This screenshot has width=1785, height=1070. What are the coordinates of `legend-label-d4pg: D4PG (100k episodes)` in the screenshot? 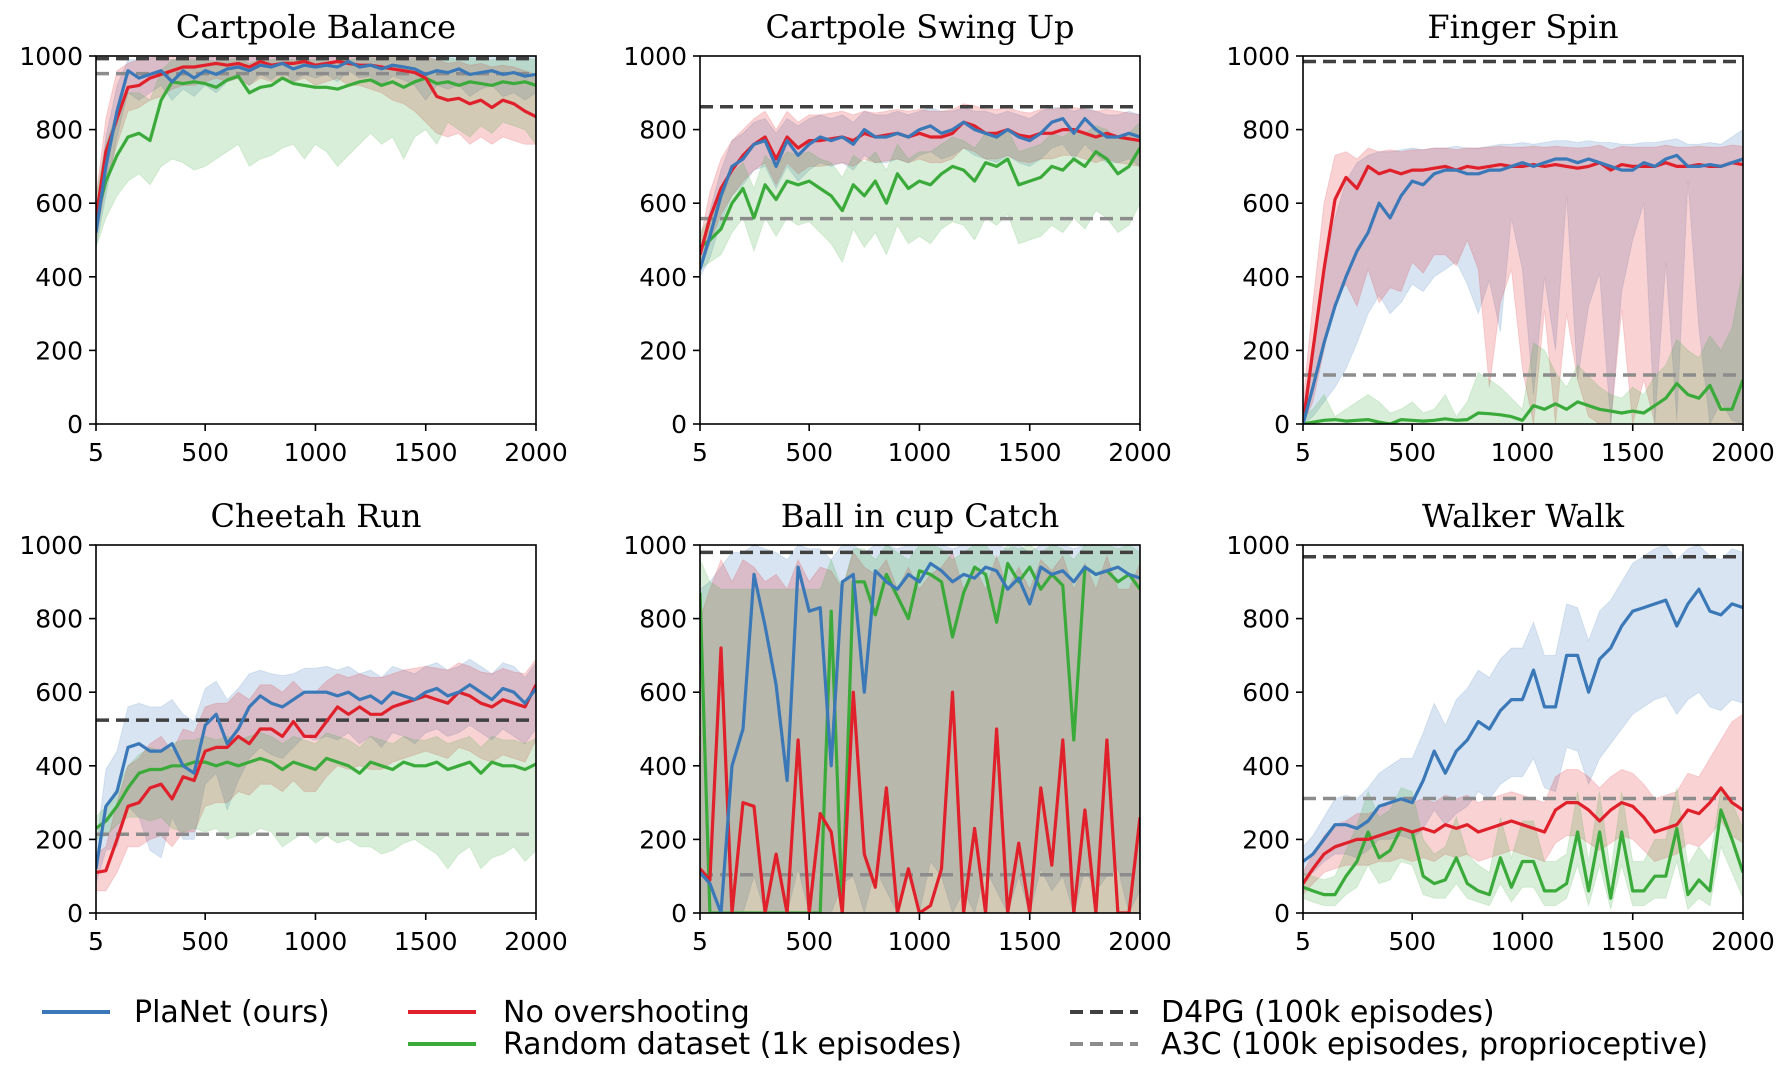 It's located at (1328, 1012).